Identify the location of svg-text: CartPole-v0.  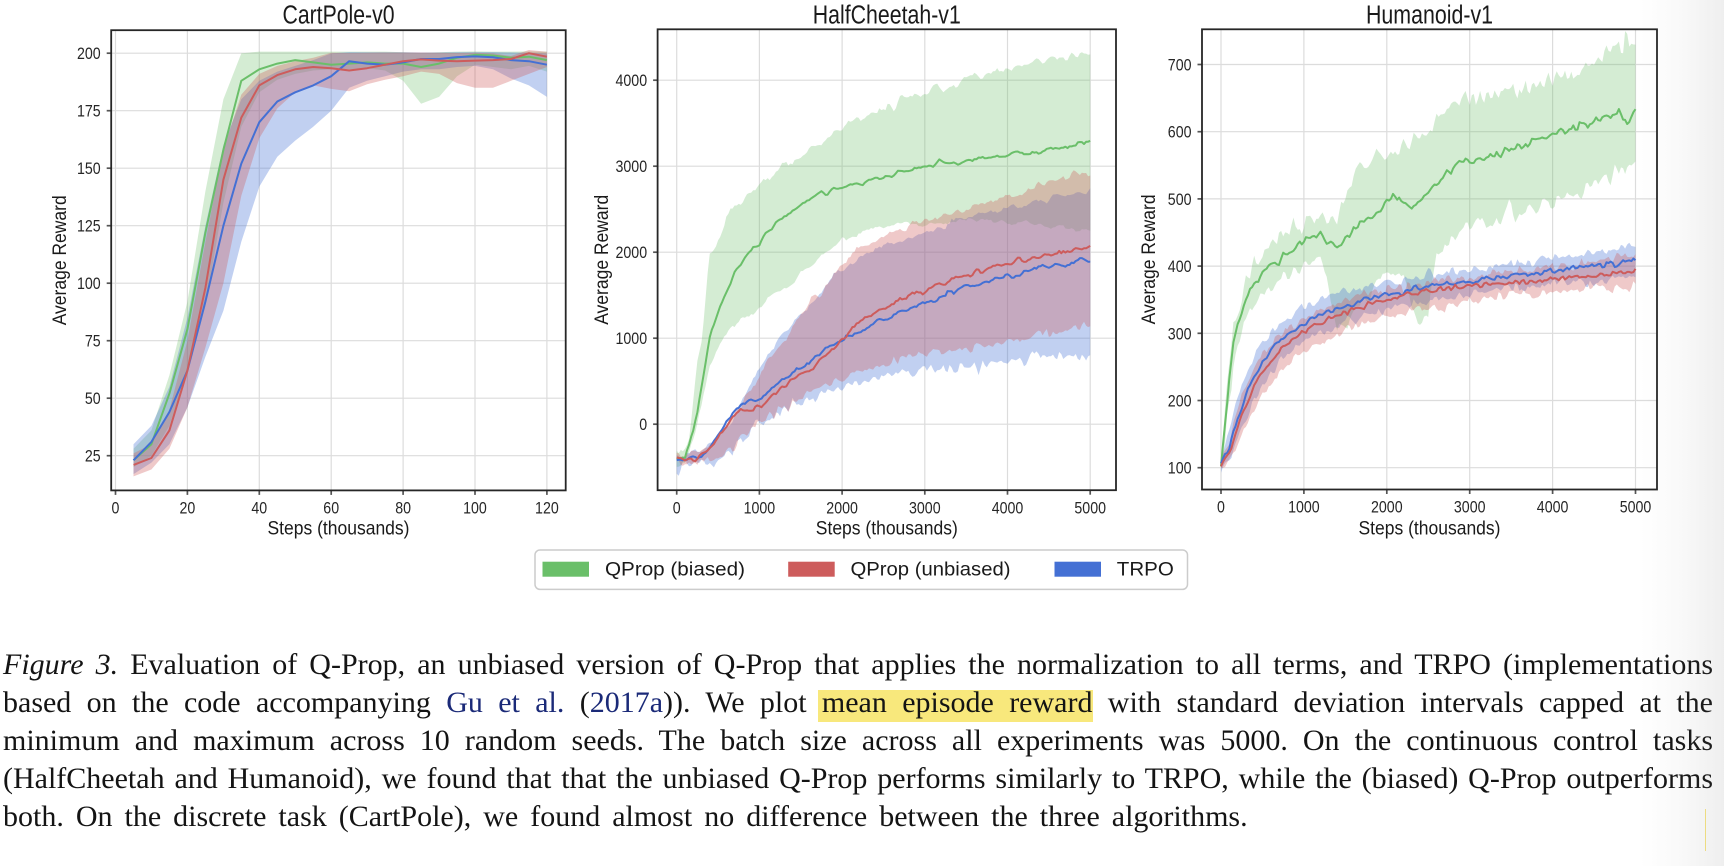
(339, 16).